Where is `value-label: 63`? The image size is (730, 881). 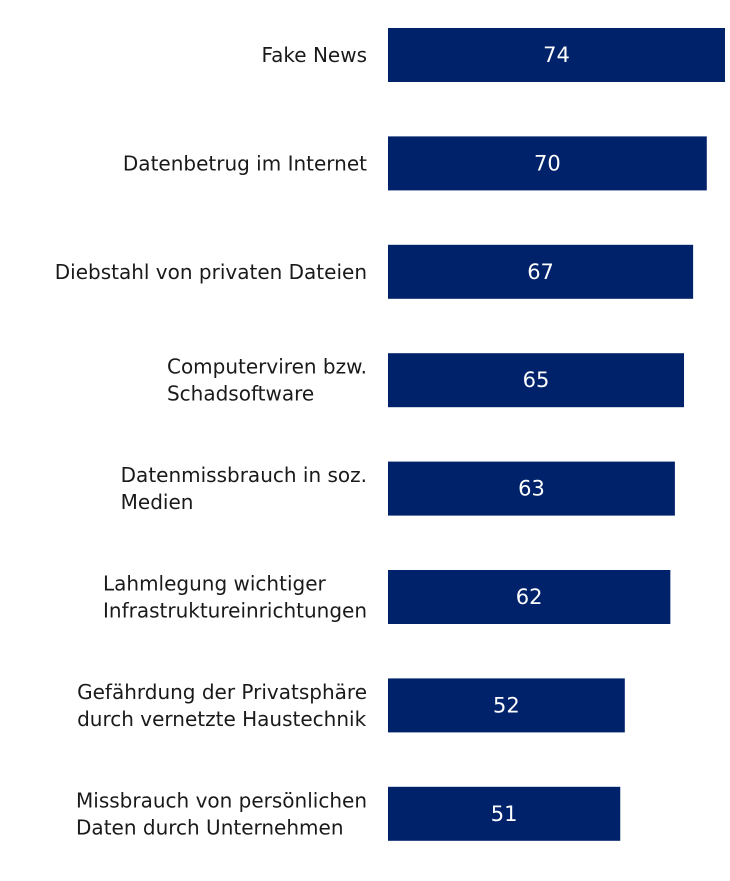
value-label: 63 is located at coordinates (531, 489).